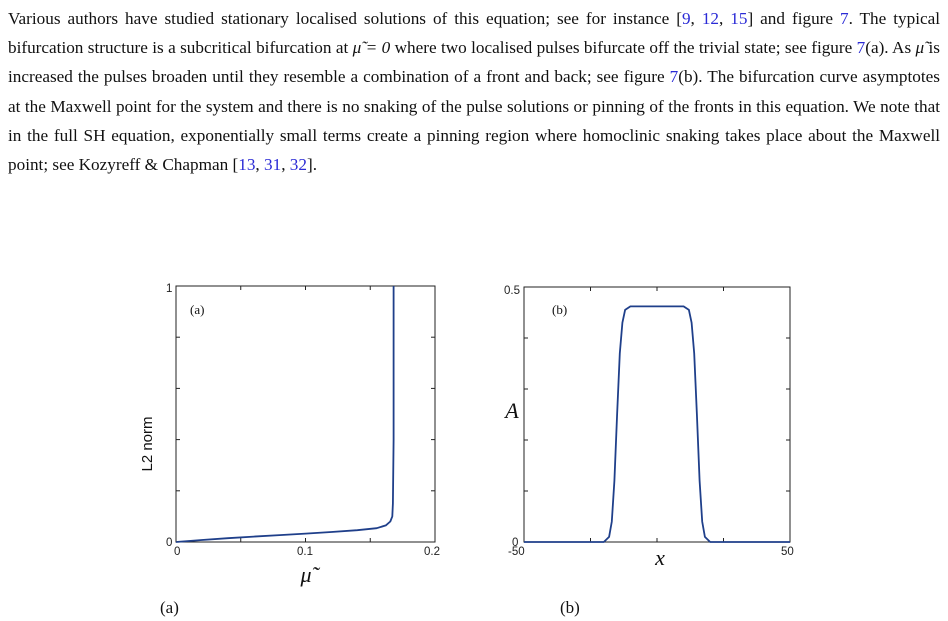 Image resolution: width=948 pixels, height=621 pixels. I want to click on y-tick-label: 1, so click(169, 289).